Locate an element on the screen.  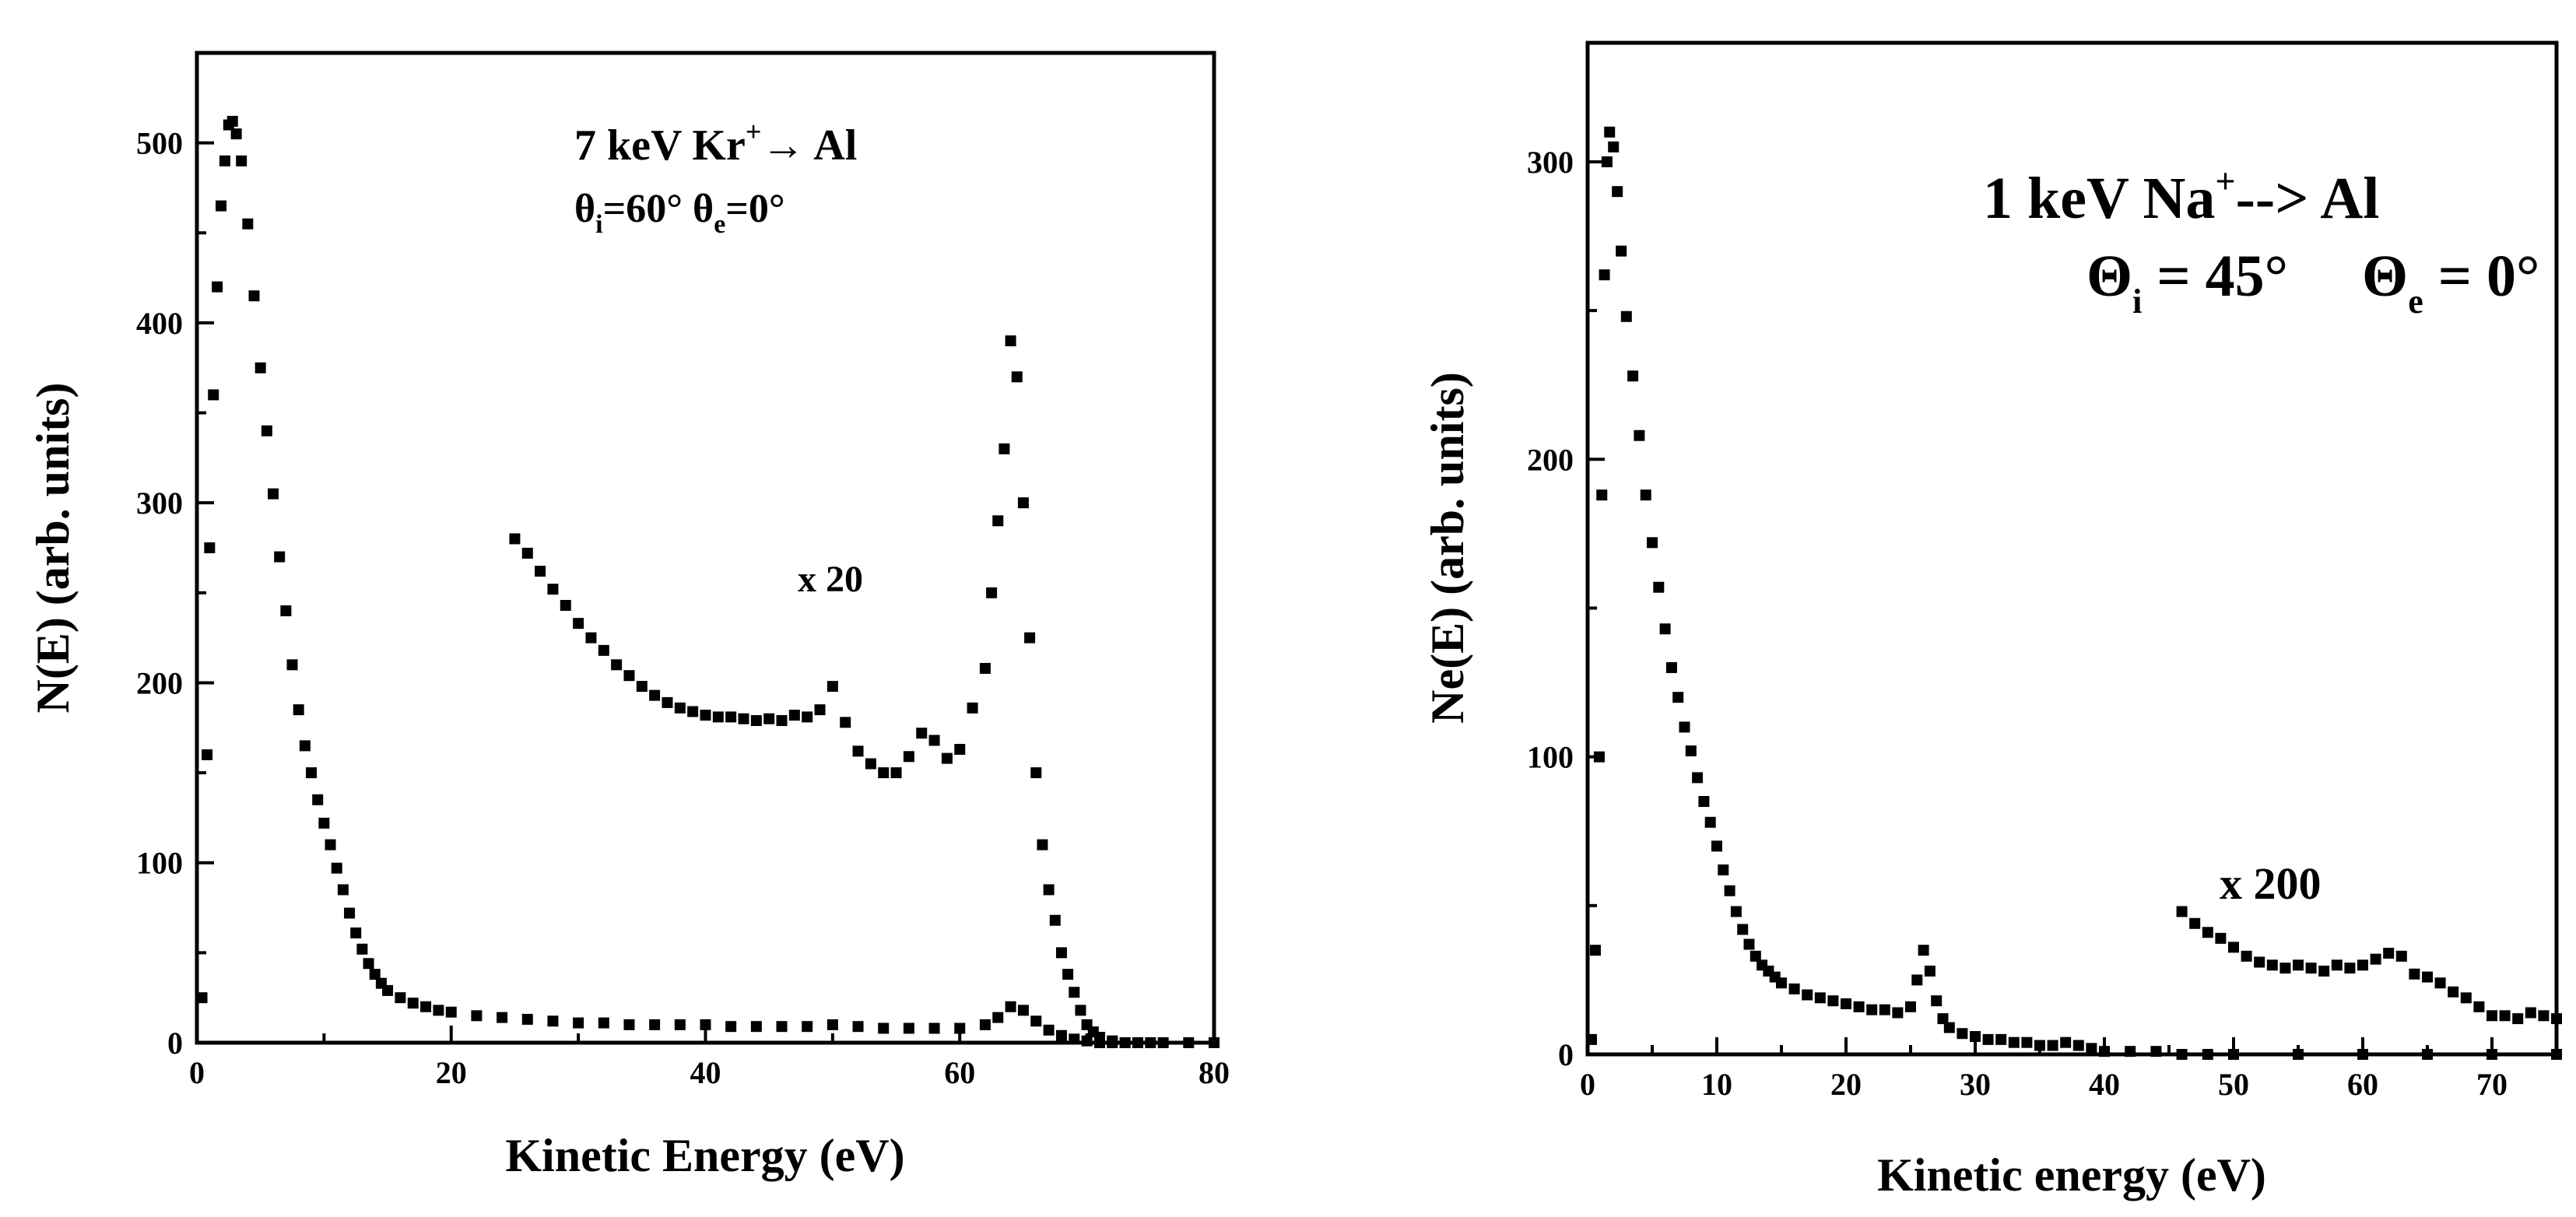
right-x-tick-label: 20 is located at coordinates (1846, 1085).